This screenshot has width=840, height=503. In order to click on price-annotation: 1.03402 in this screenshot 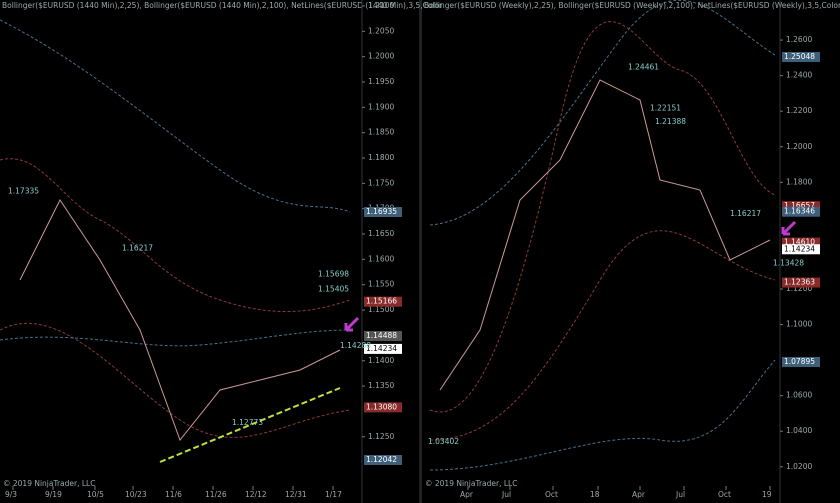, I will do `click(443, 441)`.